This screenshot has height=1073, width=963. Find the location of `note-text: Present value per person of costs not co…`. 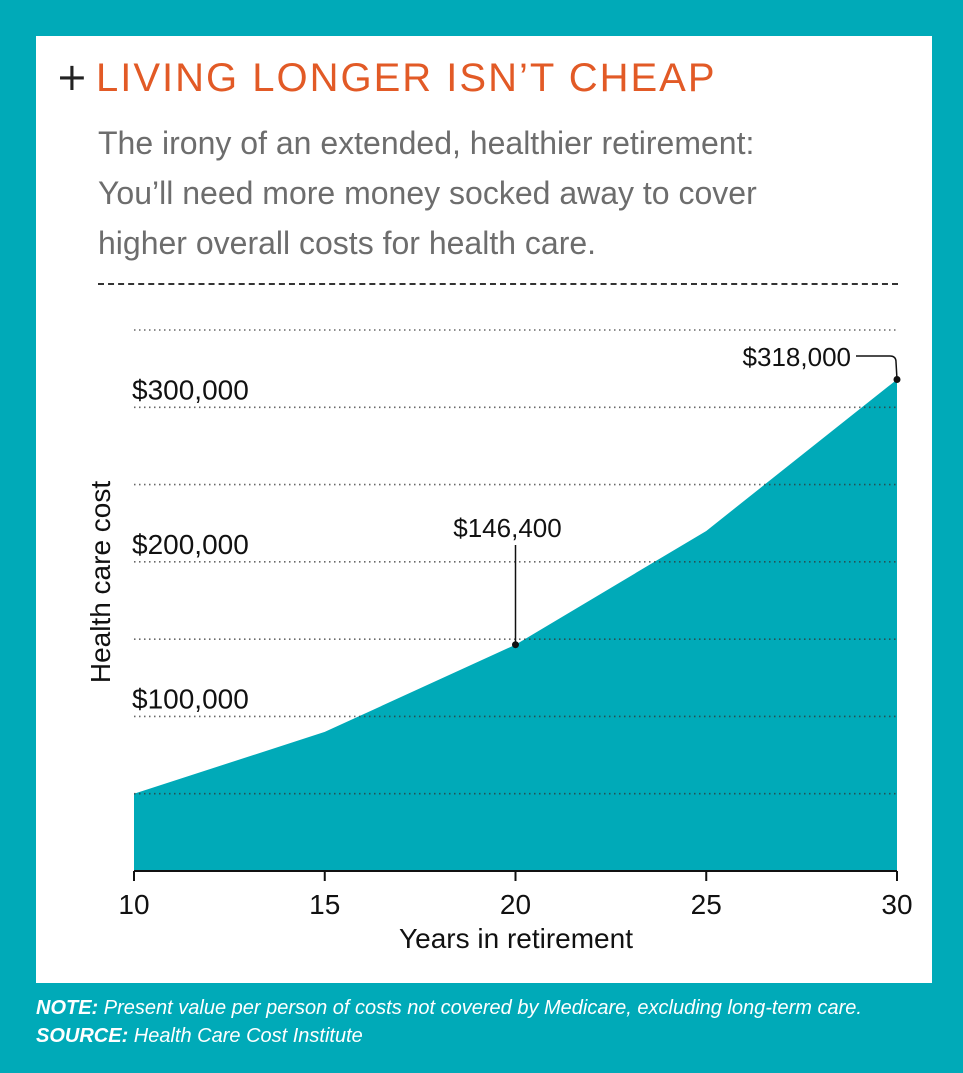

note-text: Present value per person of costs not co… is located at coordinates (480, 1008).